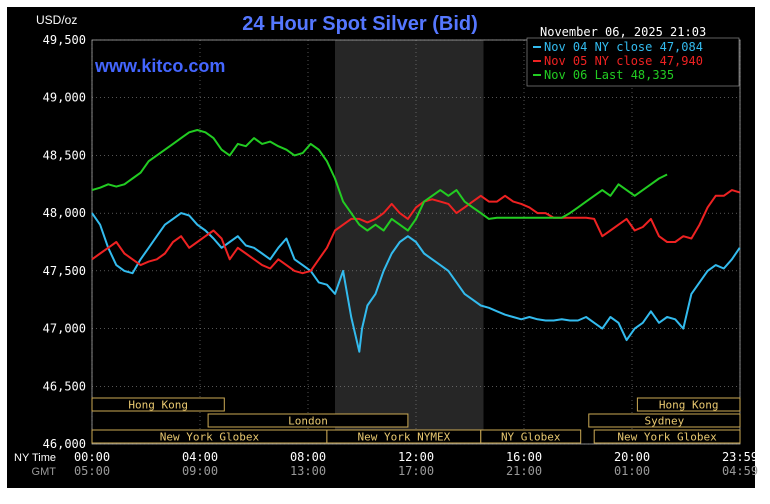 Image resolution: width=770 pixels, height=504 pixels. I want to click on watermark-text: www.kitco.com, so click(159, 66).